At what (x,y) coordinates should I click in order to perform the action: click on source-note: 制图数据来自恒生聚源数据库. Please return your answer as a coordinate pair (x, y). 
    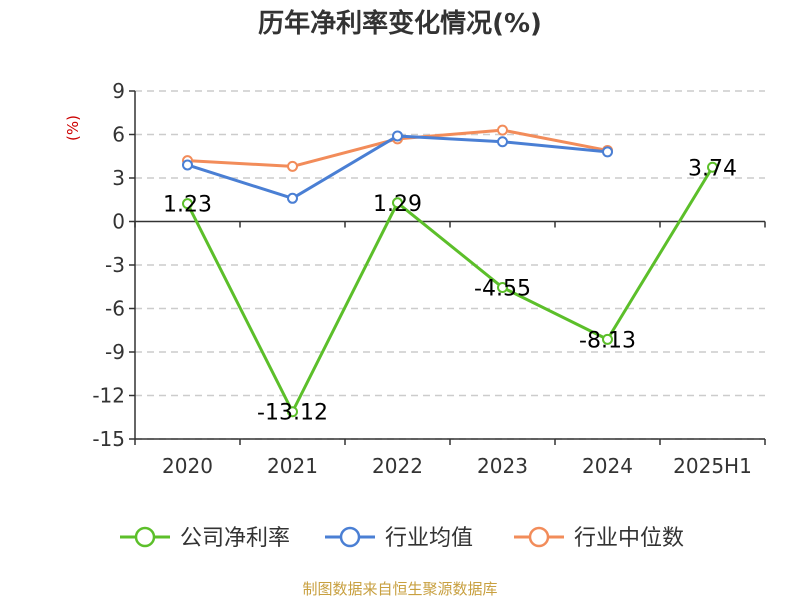
    Looking at the image, I should click on (399, 589).